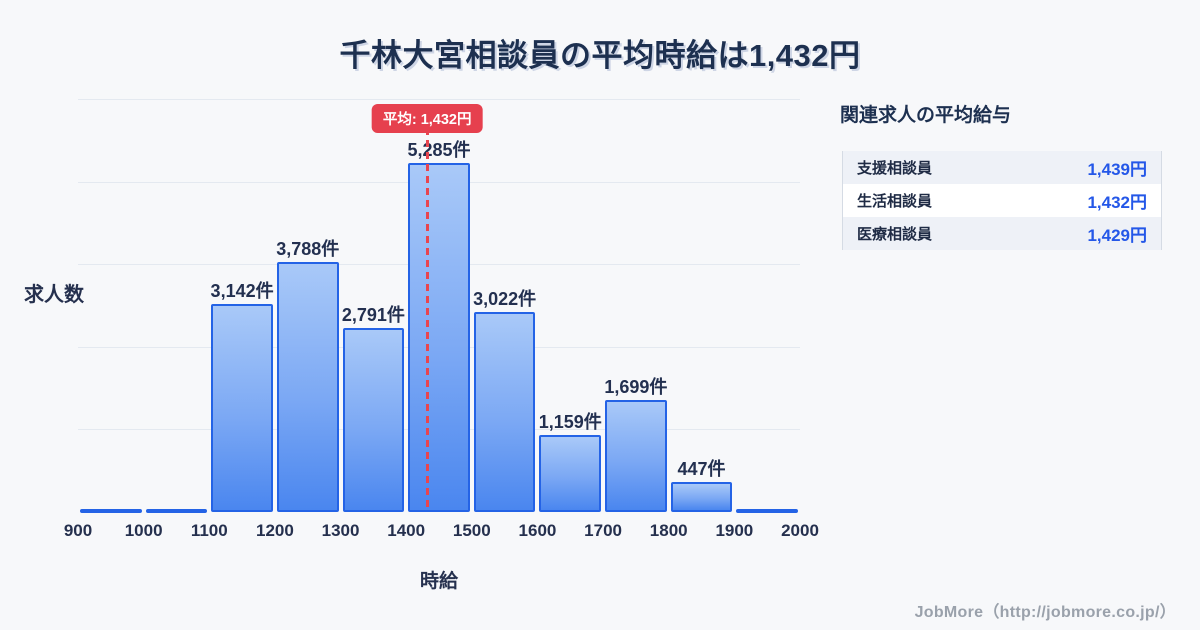 Image resolution: width=1200 pixels, height=630 pixels. Describe the element at coordinates (373, 314) in the screenshot. I see `bar-value-label: 2,791件` at that location.